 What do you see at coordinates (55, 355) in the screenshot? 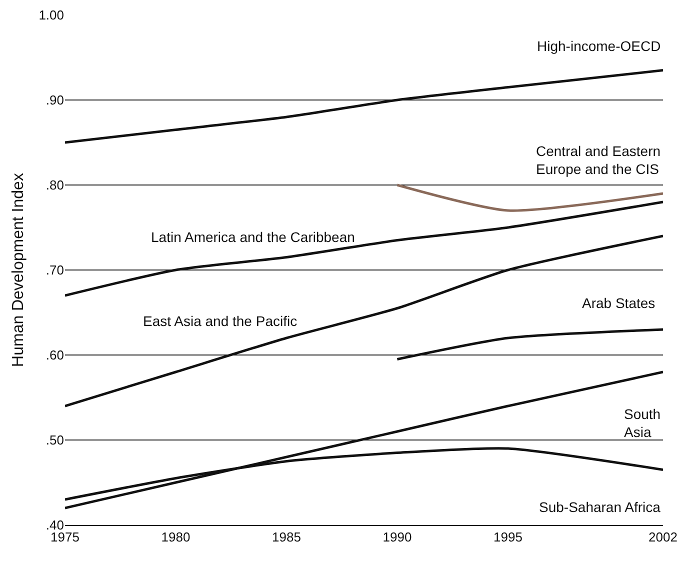
I see `y-tick-label: .60` at bounding box center [55, 355].